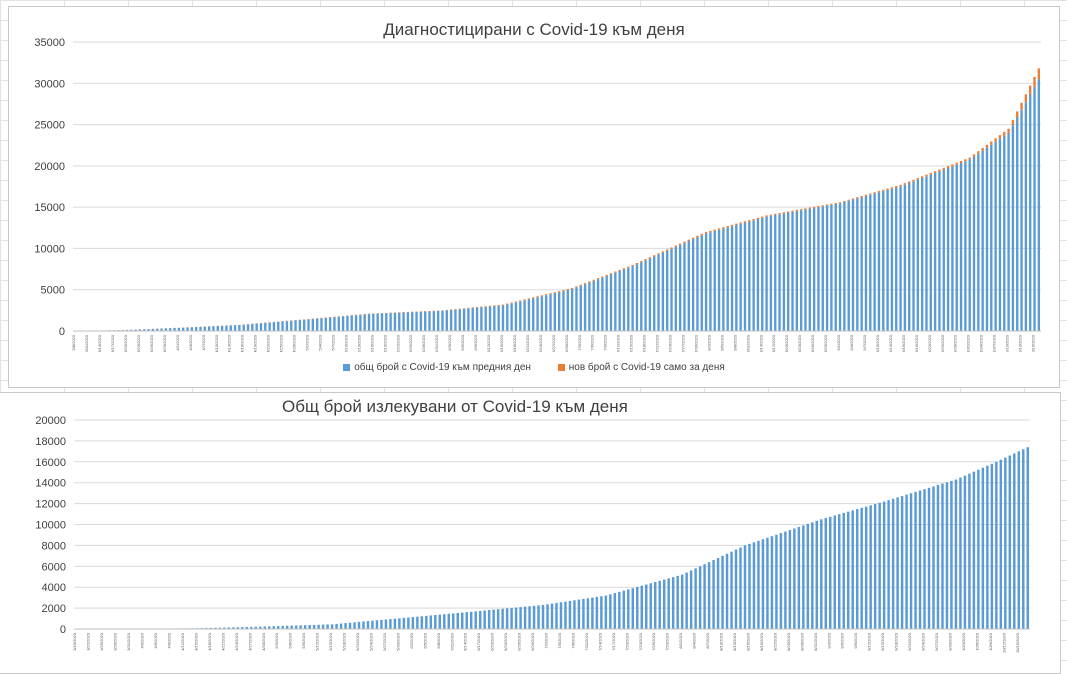 This screenshot has height=674, width=1067. Describe the element at coordinates (424, 640) in the screenshot. I see `x-tick-label: 6/5/2020` at that location.